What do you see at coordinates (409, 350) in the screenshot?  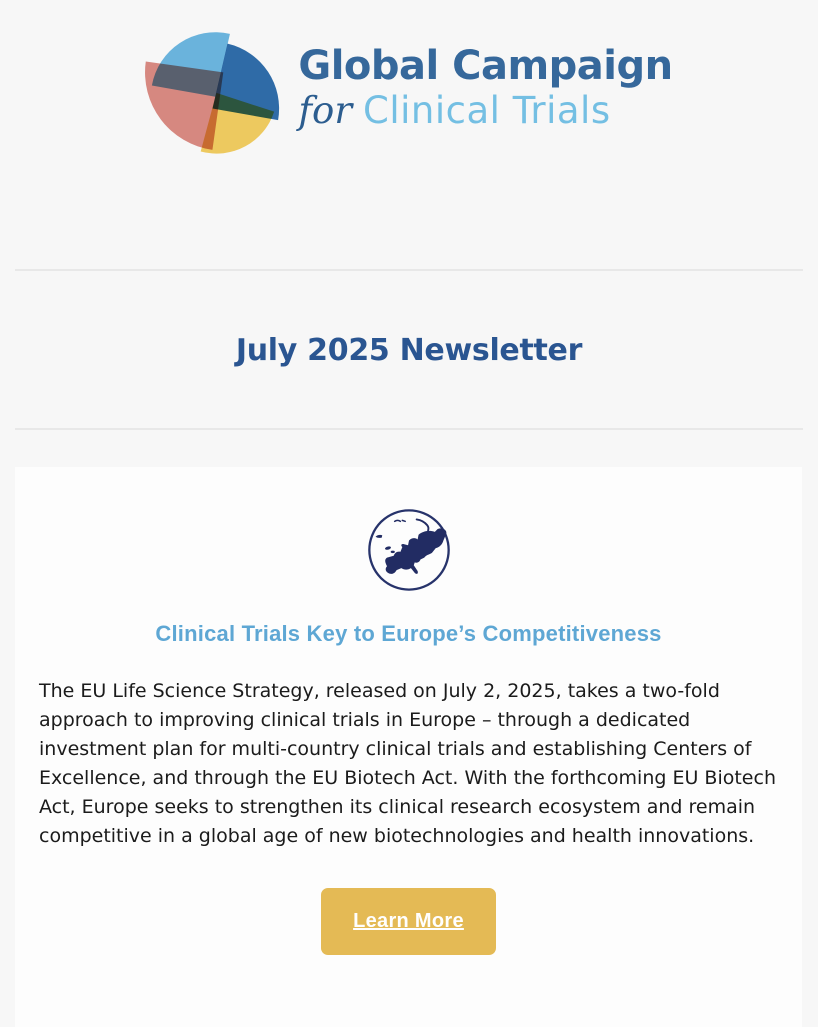 I see `newsletter-title: July 2025 Newsletter` at bounding box center [409, 350].